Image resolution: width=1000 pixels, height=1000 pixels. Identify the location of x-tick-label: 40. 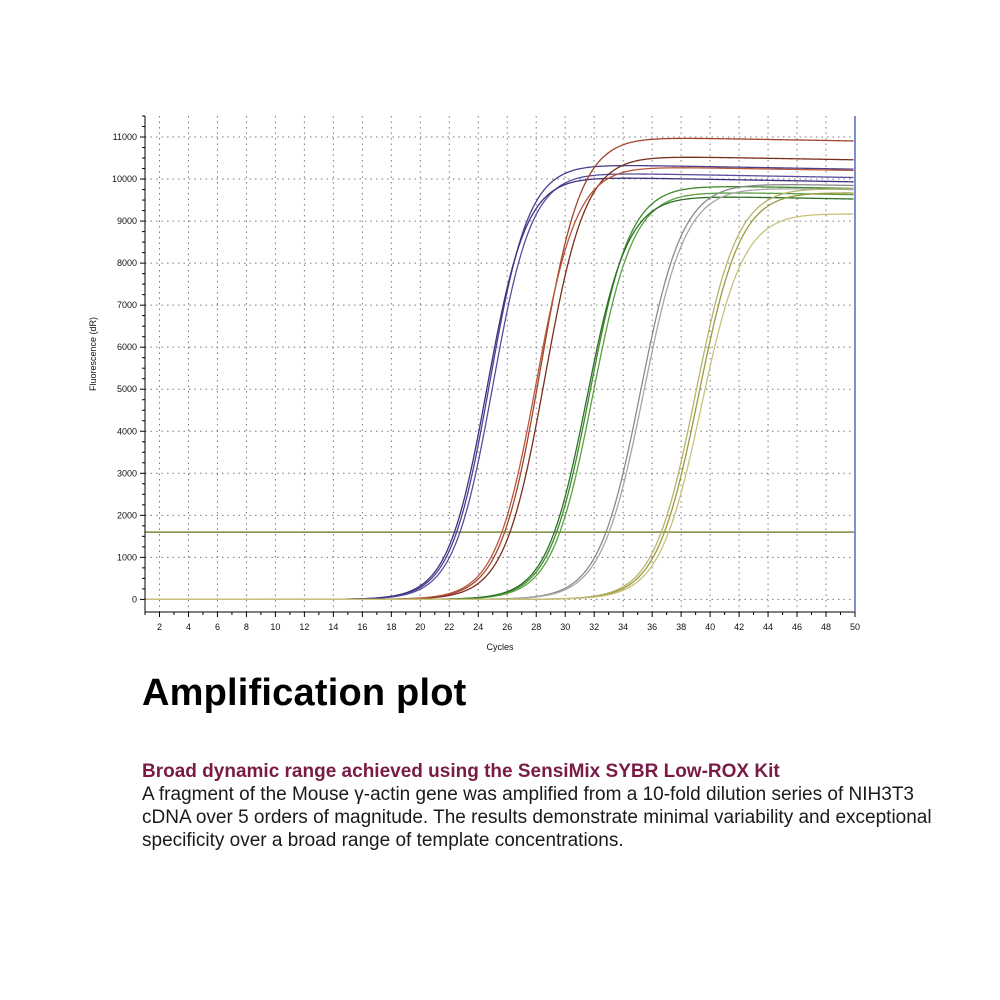
(710, 627).